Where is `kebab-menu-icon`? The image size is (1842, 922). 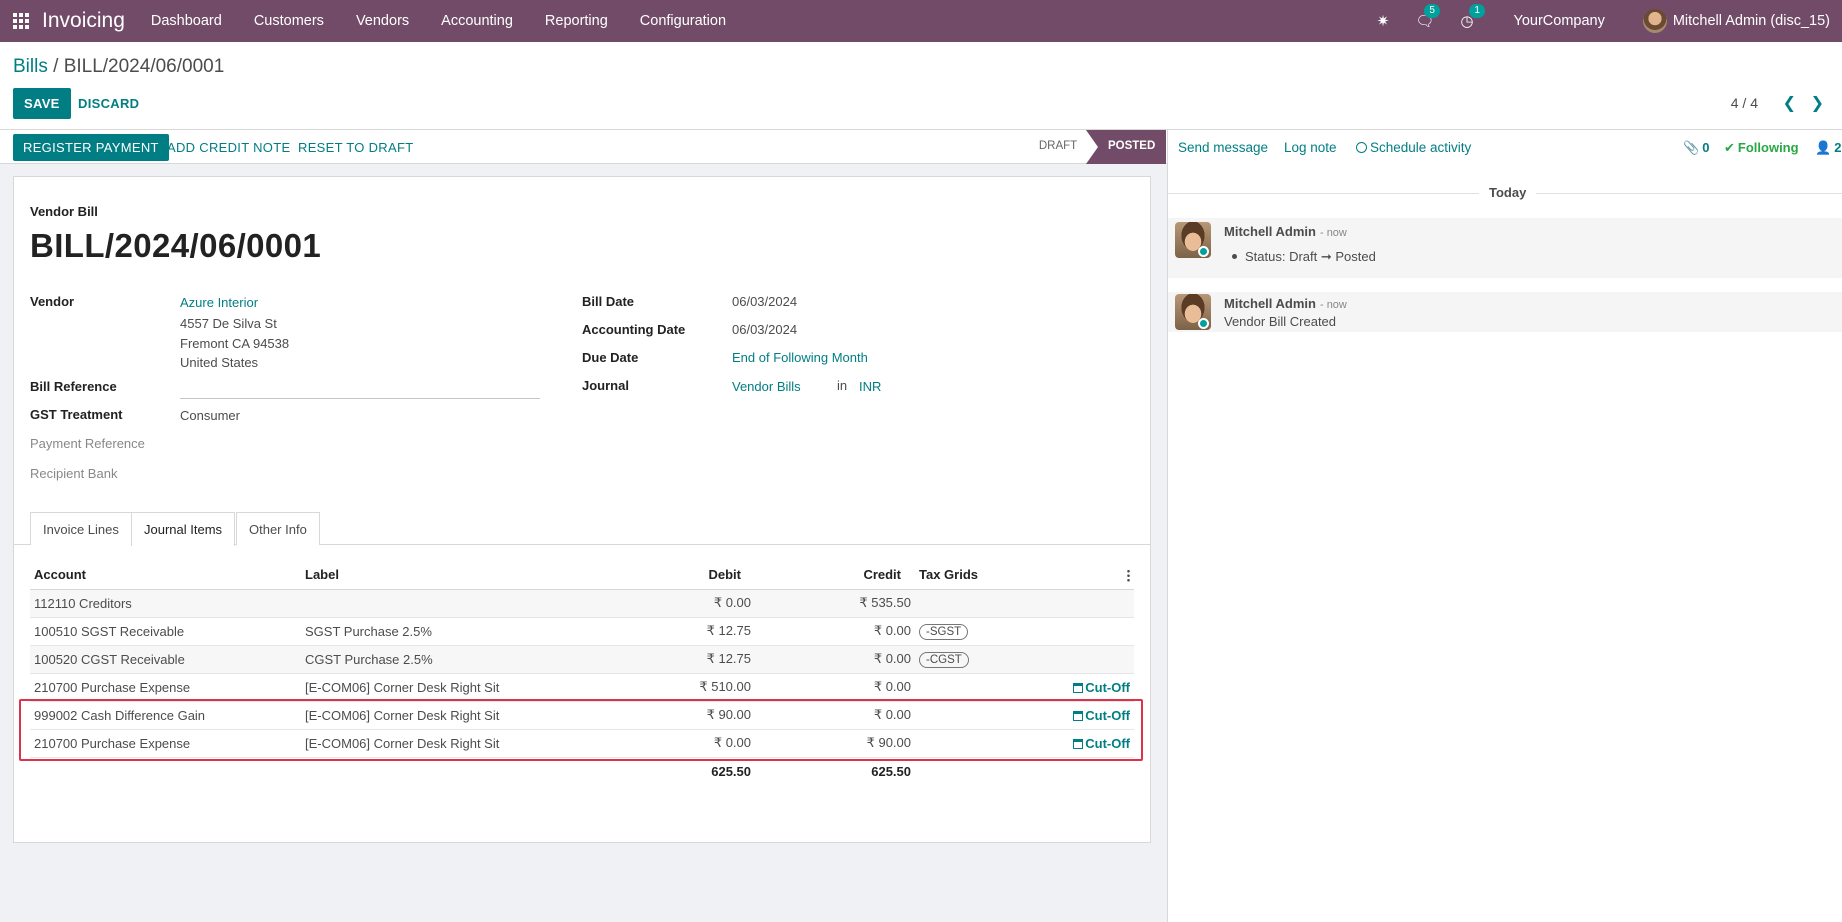
kebab-menu-icon is located at coordinates (1128, 576).